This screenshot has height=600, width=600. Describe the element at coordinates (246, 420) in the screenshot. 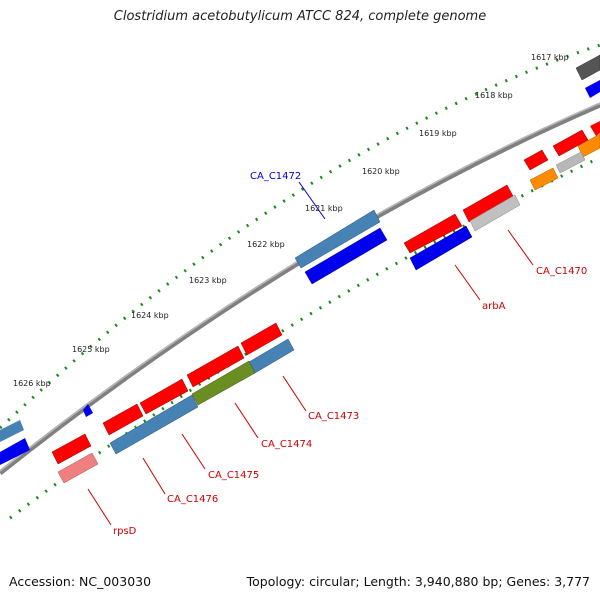

I see `leader-c1474` at that location.